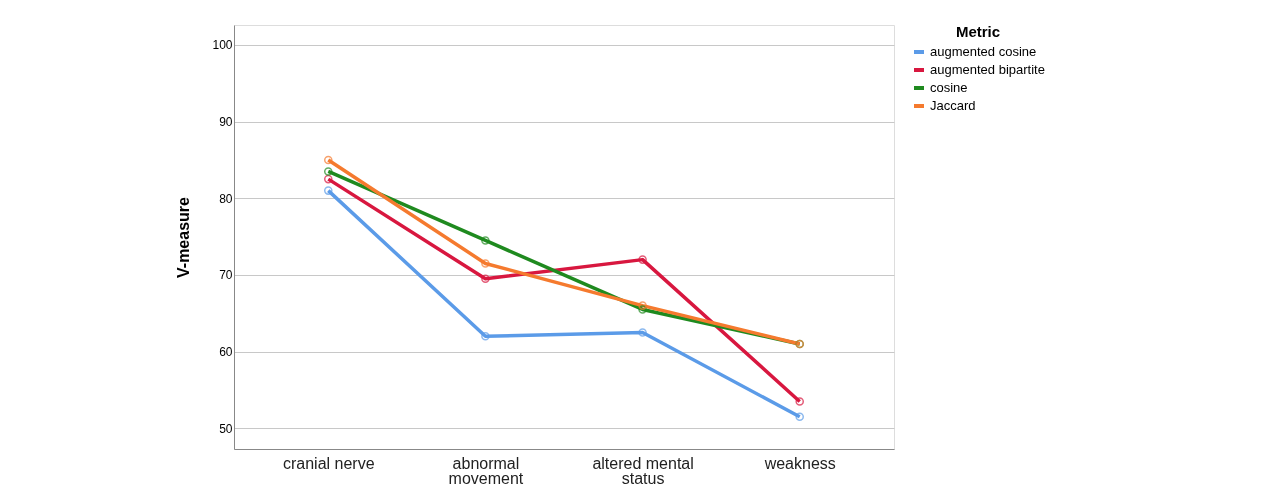 This screenshot has height=496, width=1281. Describe the element at coordinates (226, 198) in the screenshot. I see `y-tick-label: 80` at that location.